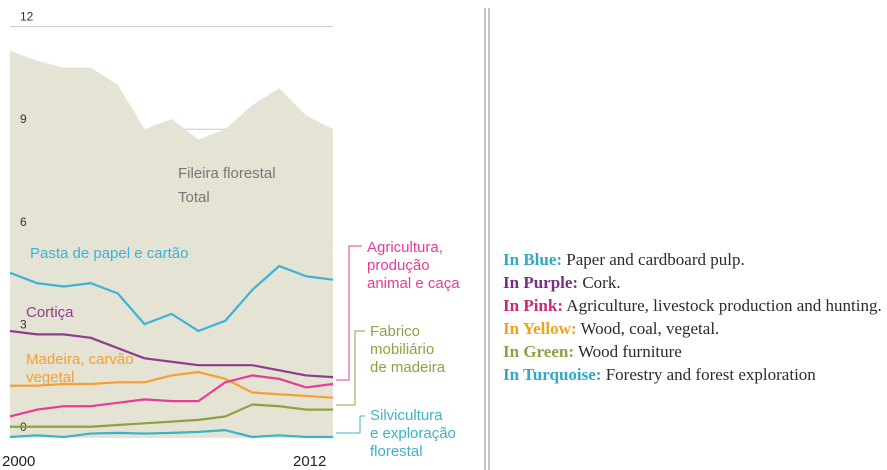 The height and width of the screenshot is (470, 887). Describe the element at coordinates (18, 461) in the screenshot. I see `x-tick-label: 2000` at that location.